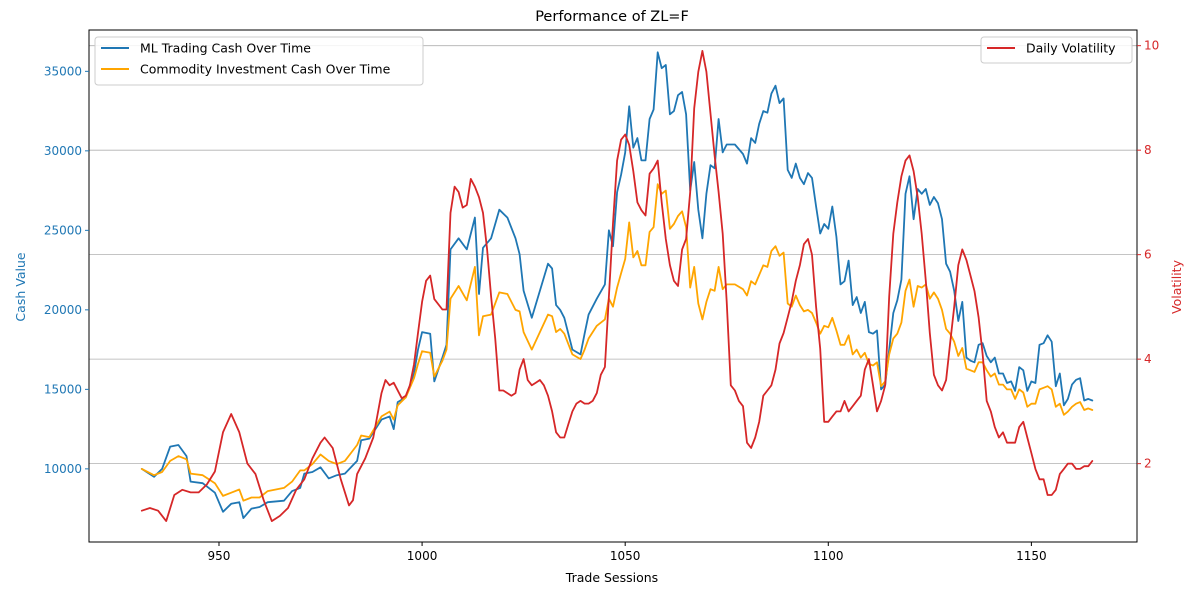 This screenshot has width=1200, height=600. I want to click on y-axis-right: 2 4 6 8 10, so click(1148, 255).